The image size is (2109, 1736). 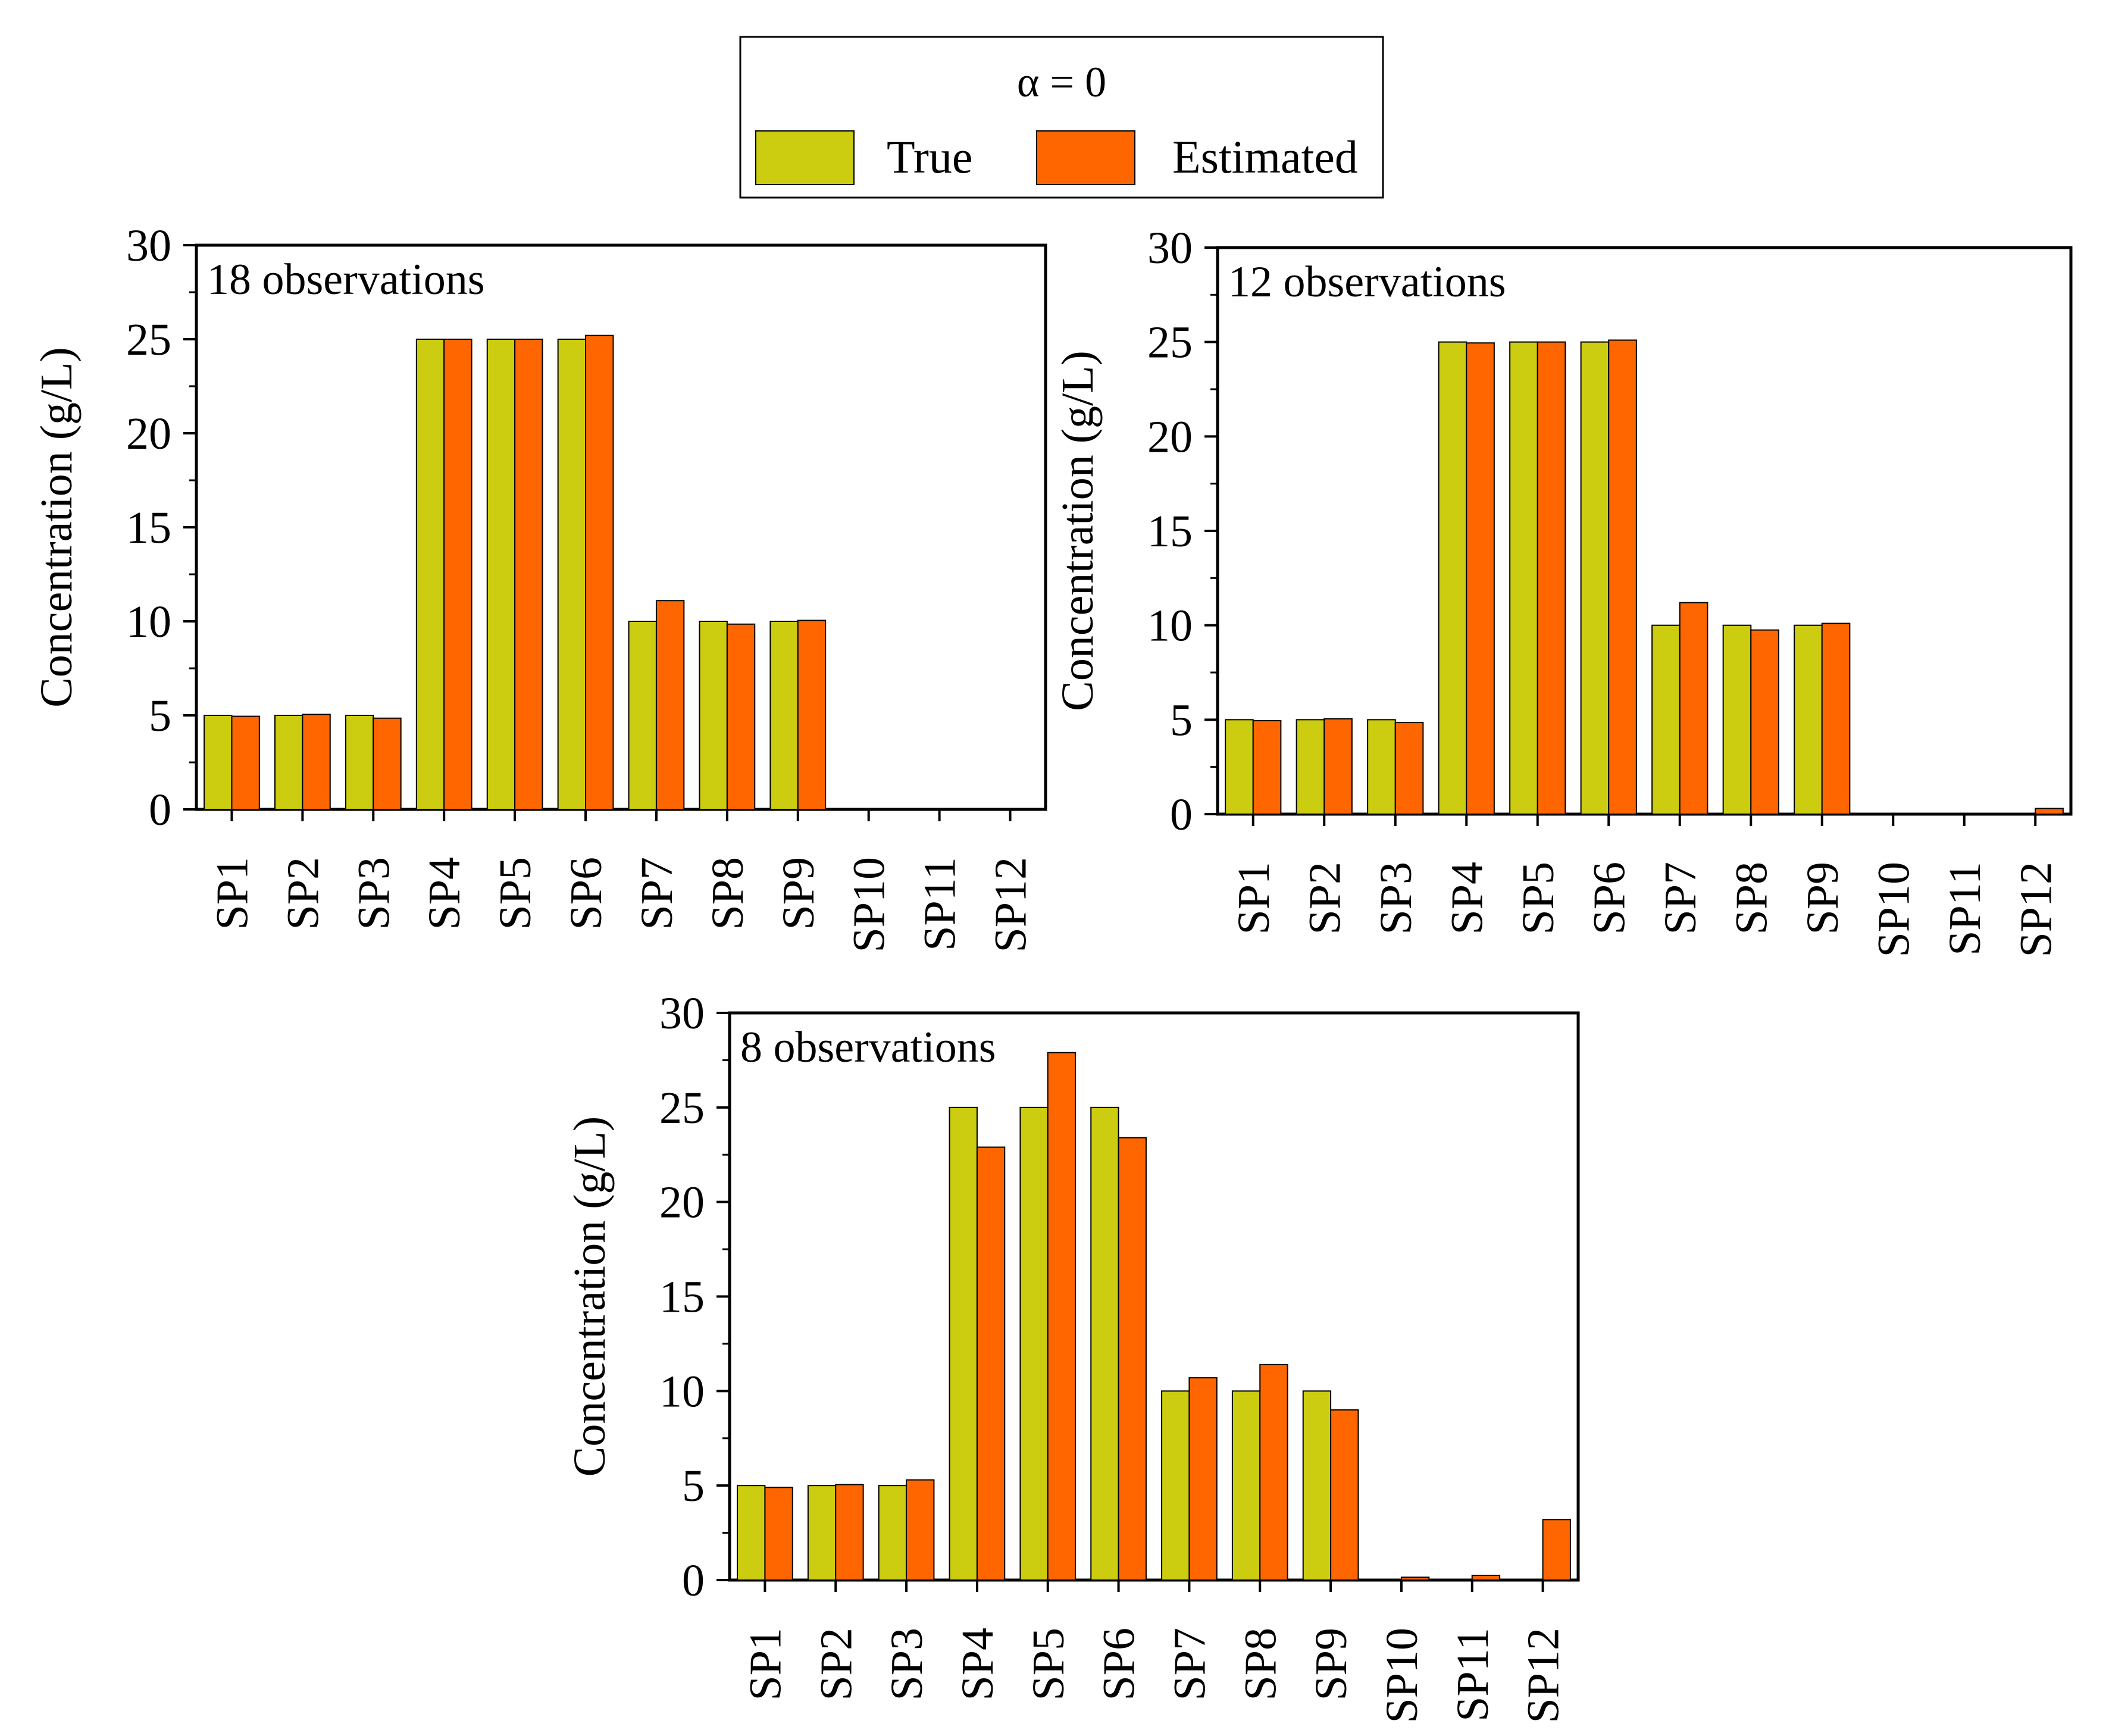 I want to click on bar-true-sp5, so click(x=1034, y=1343).